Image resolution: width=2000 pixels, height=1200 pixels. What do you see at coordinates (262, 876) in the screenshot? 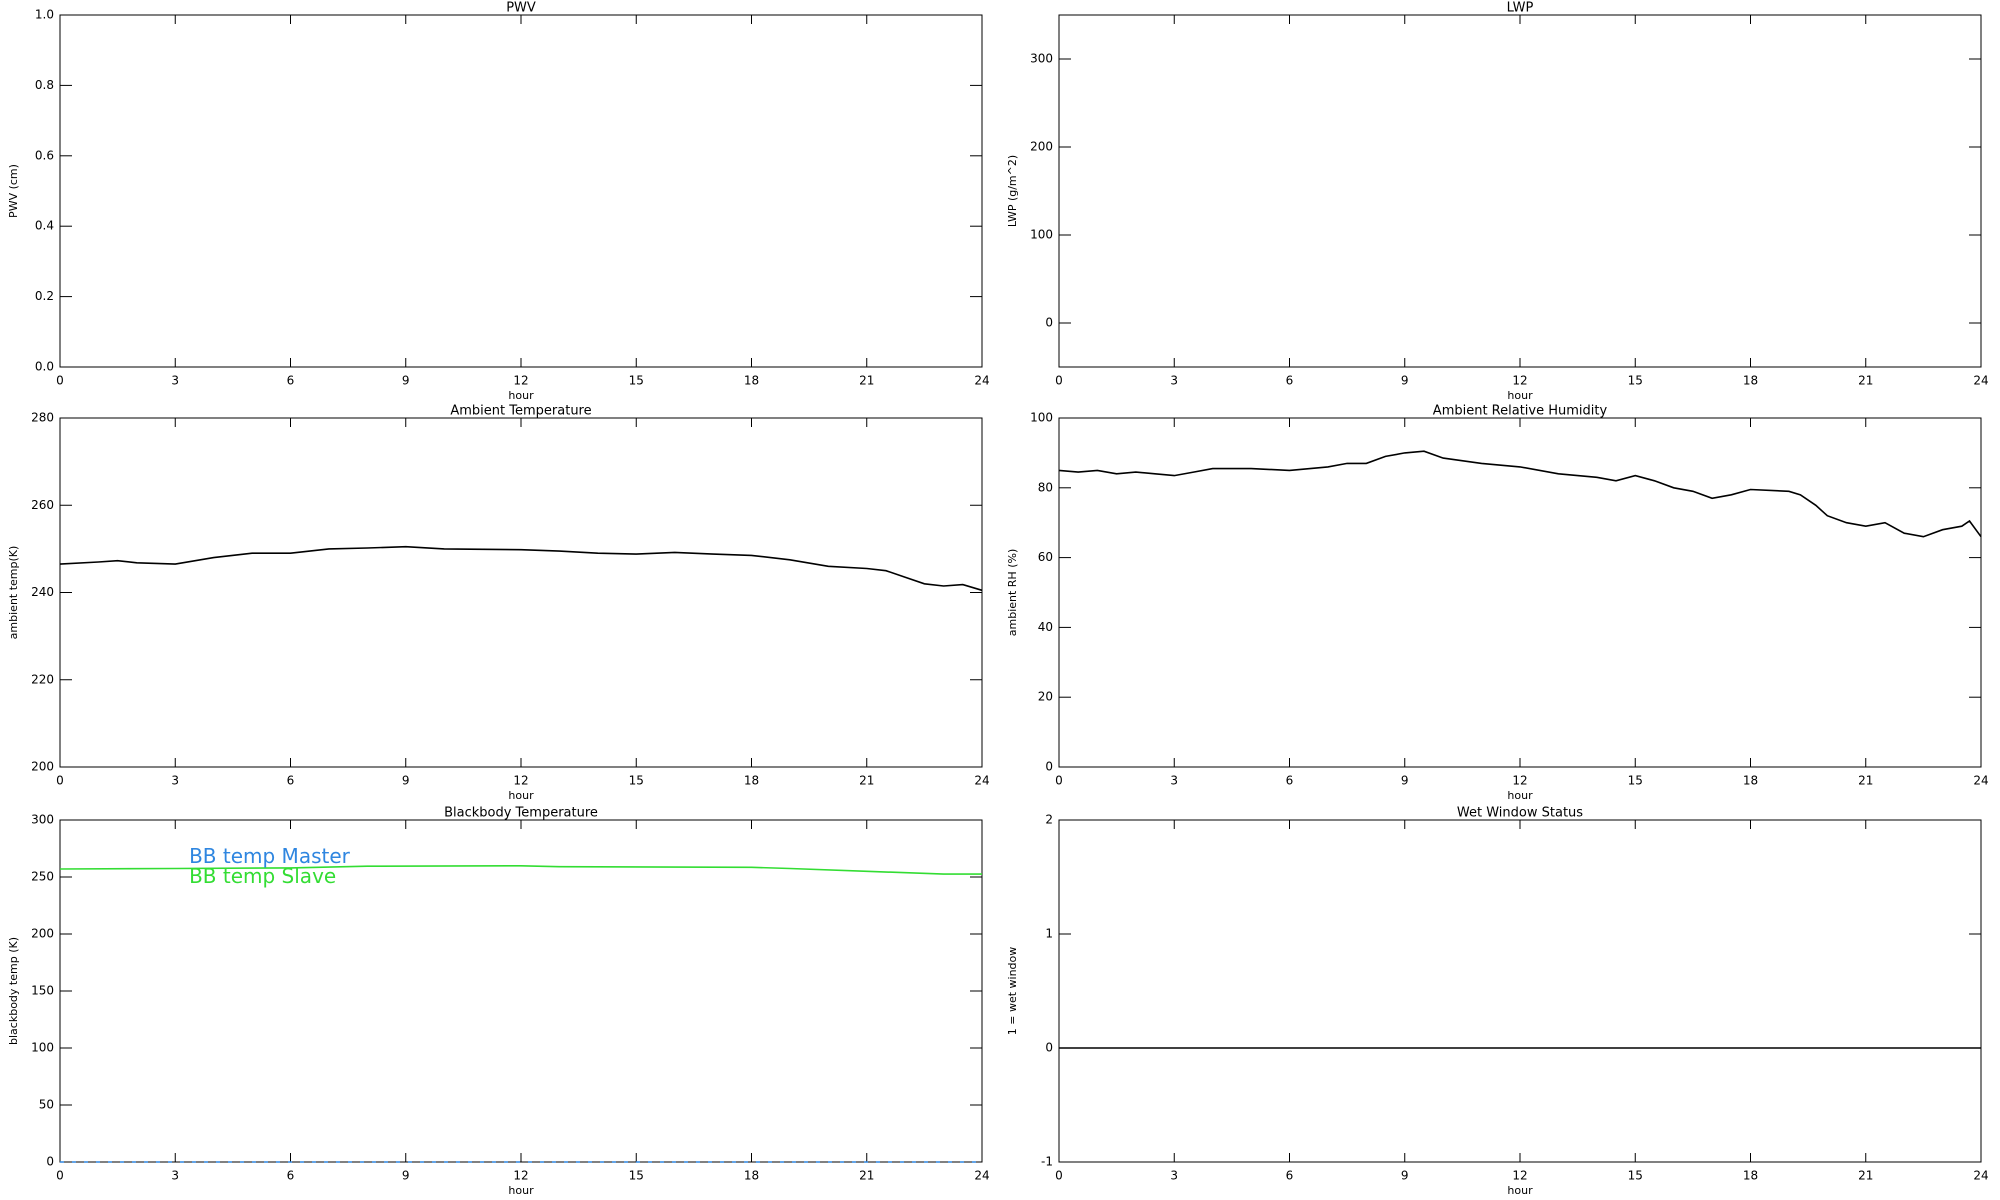
I see `legend-entry: BB temp Slave` at bounding box center [262, 876].